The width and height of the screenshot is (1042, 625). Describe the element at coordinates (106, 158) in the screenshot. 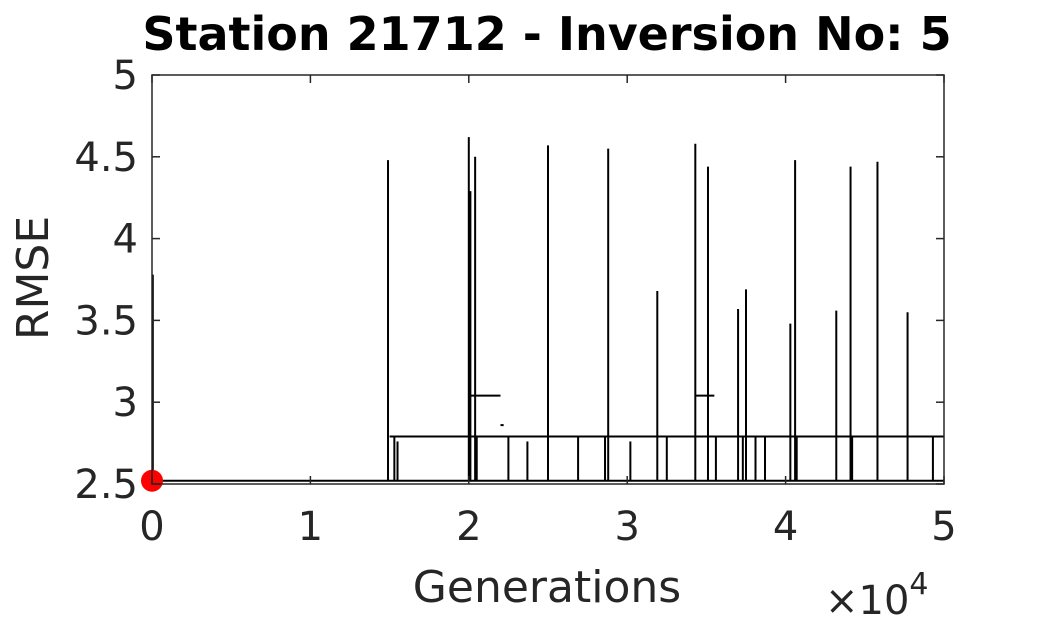

I see `y-tick-label: 4.5` at that location.